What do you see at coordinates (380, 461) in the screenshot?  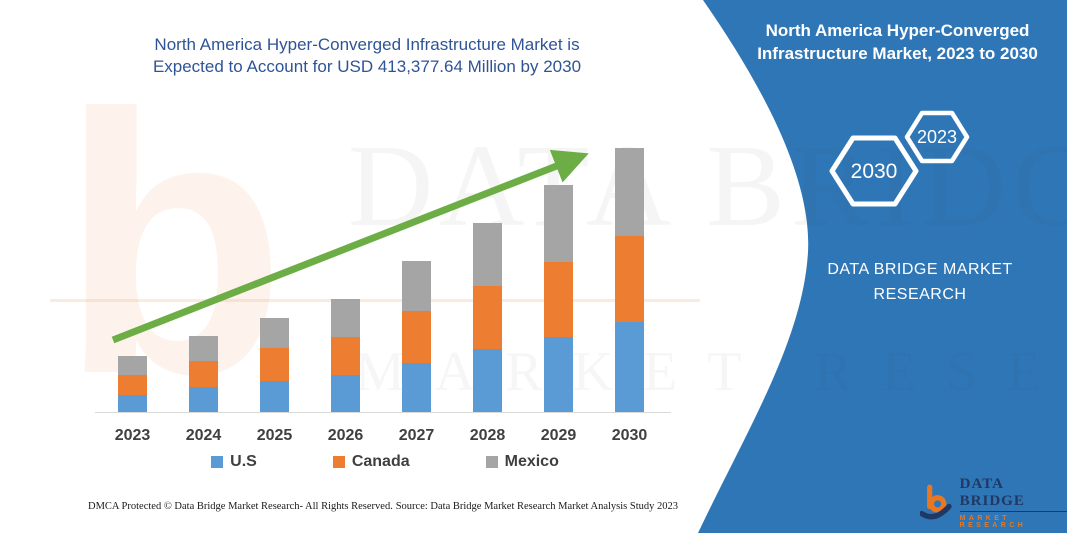 I see `legend-label: Canada` at bounding box center [380, 461].